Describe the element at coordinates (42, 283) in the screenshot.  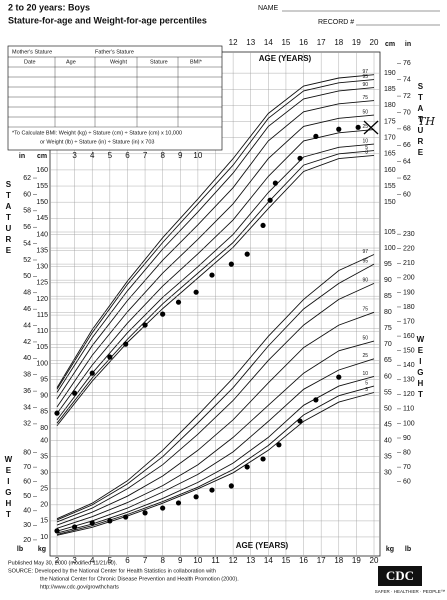
I see `y-tick-label: 125` at that location.